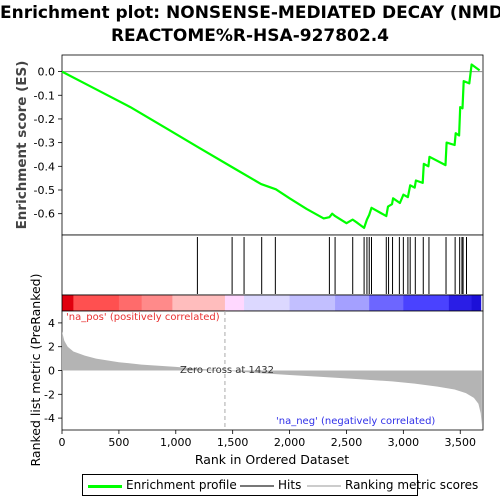 The width and height of the screenshot is (500, 500). I want to click on es-tick-label: -0.1, so click(44, 95).